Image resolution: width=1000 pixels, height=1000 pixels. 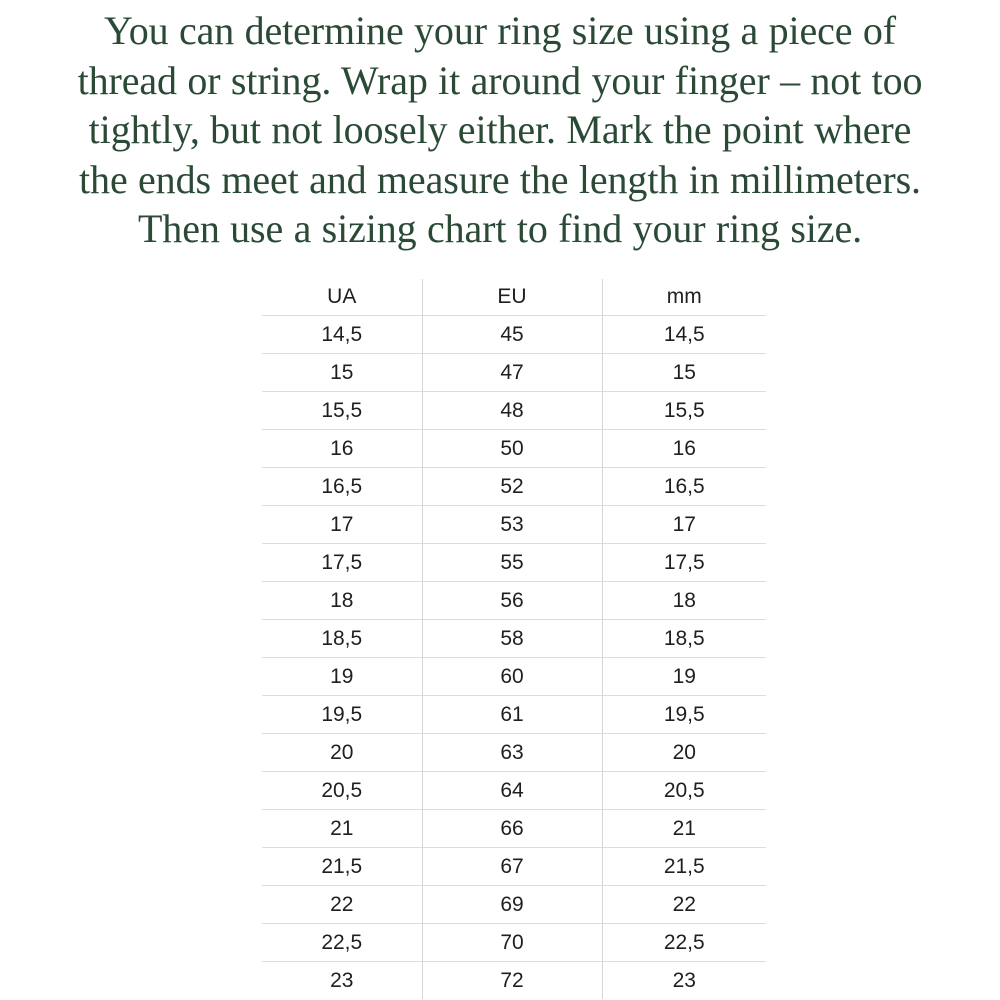 What do you see at coordinates (342, 714) in the screenshot?
I see `cell-ua: 19,5` at bounding box center [342, 714].